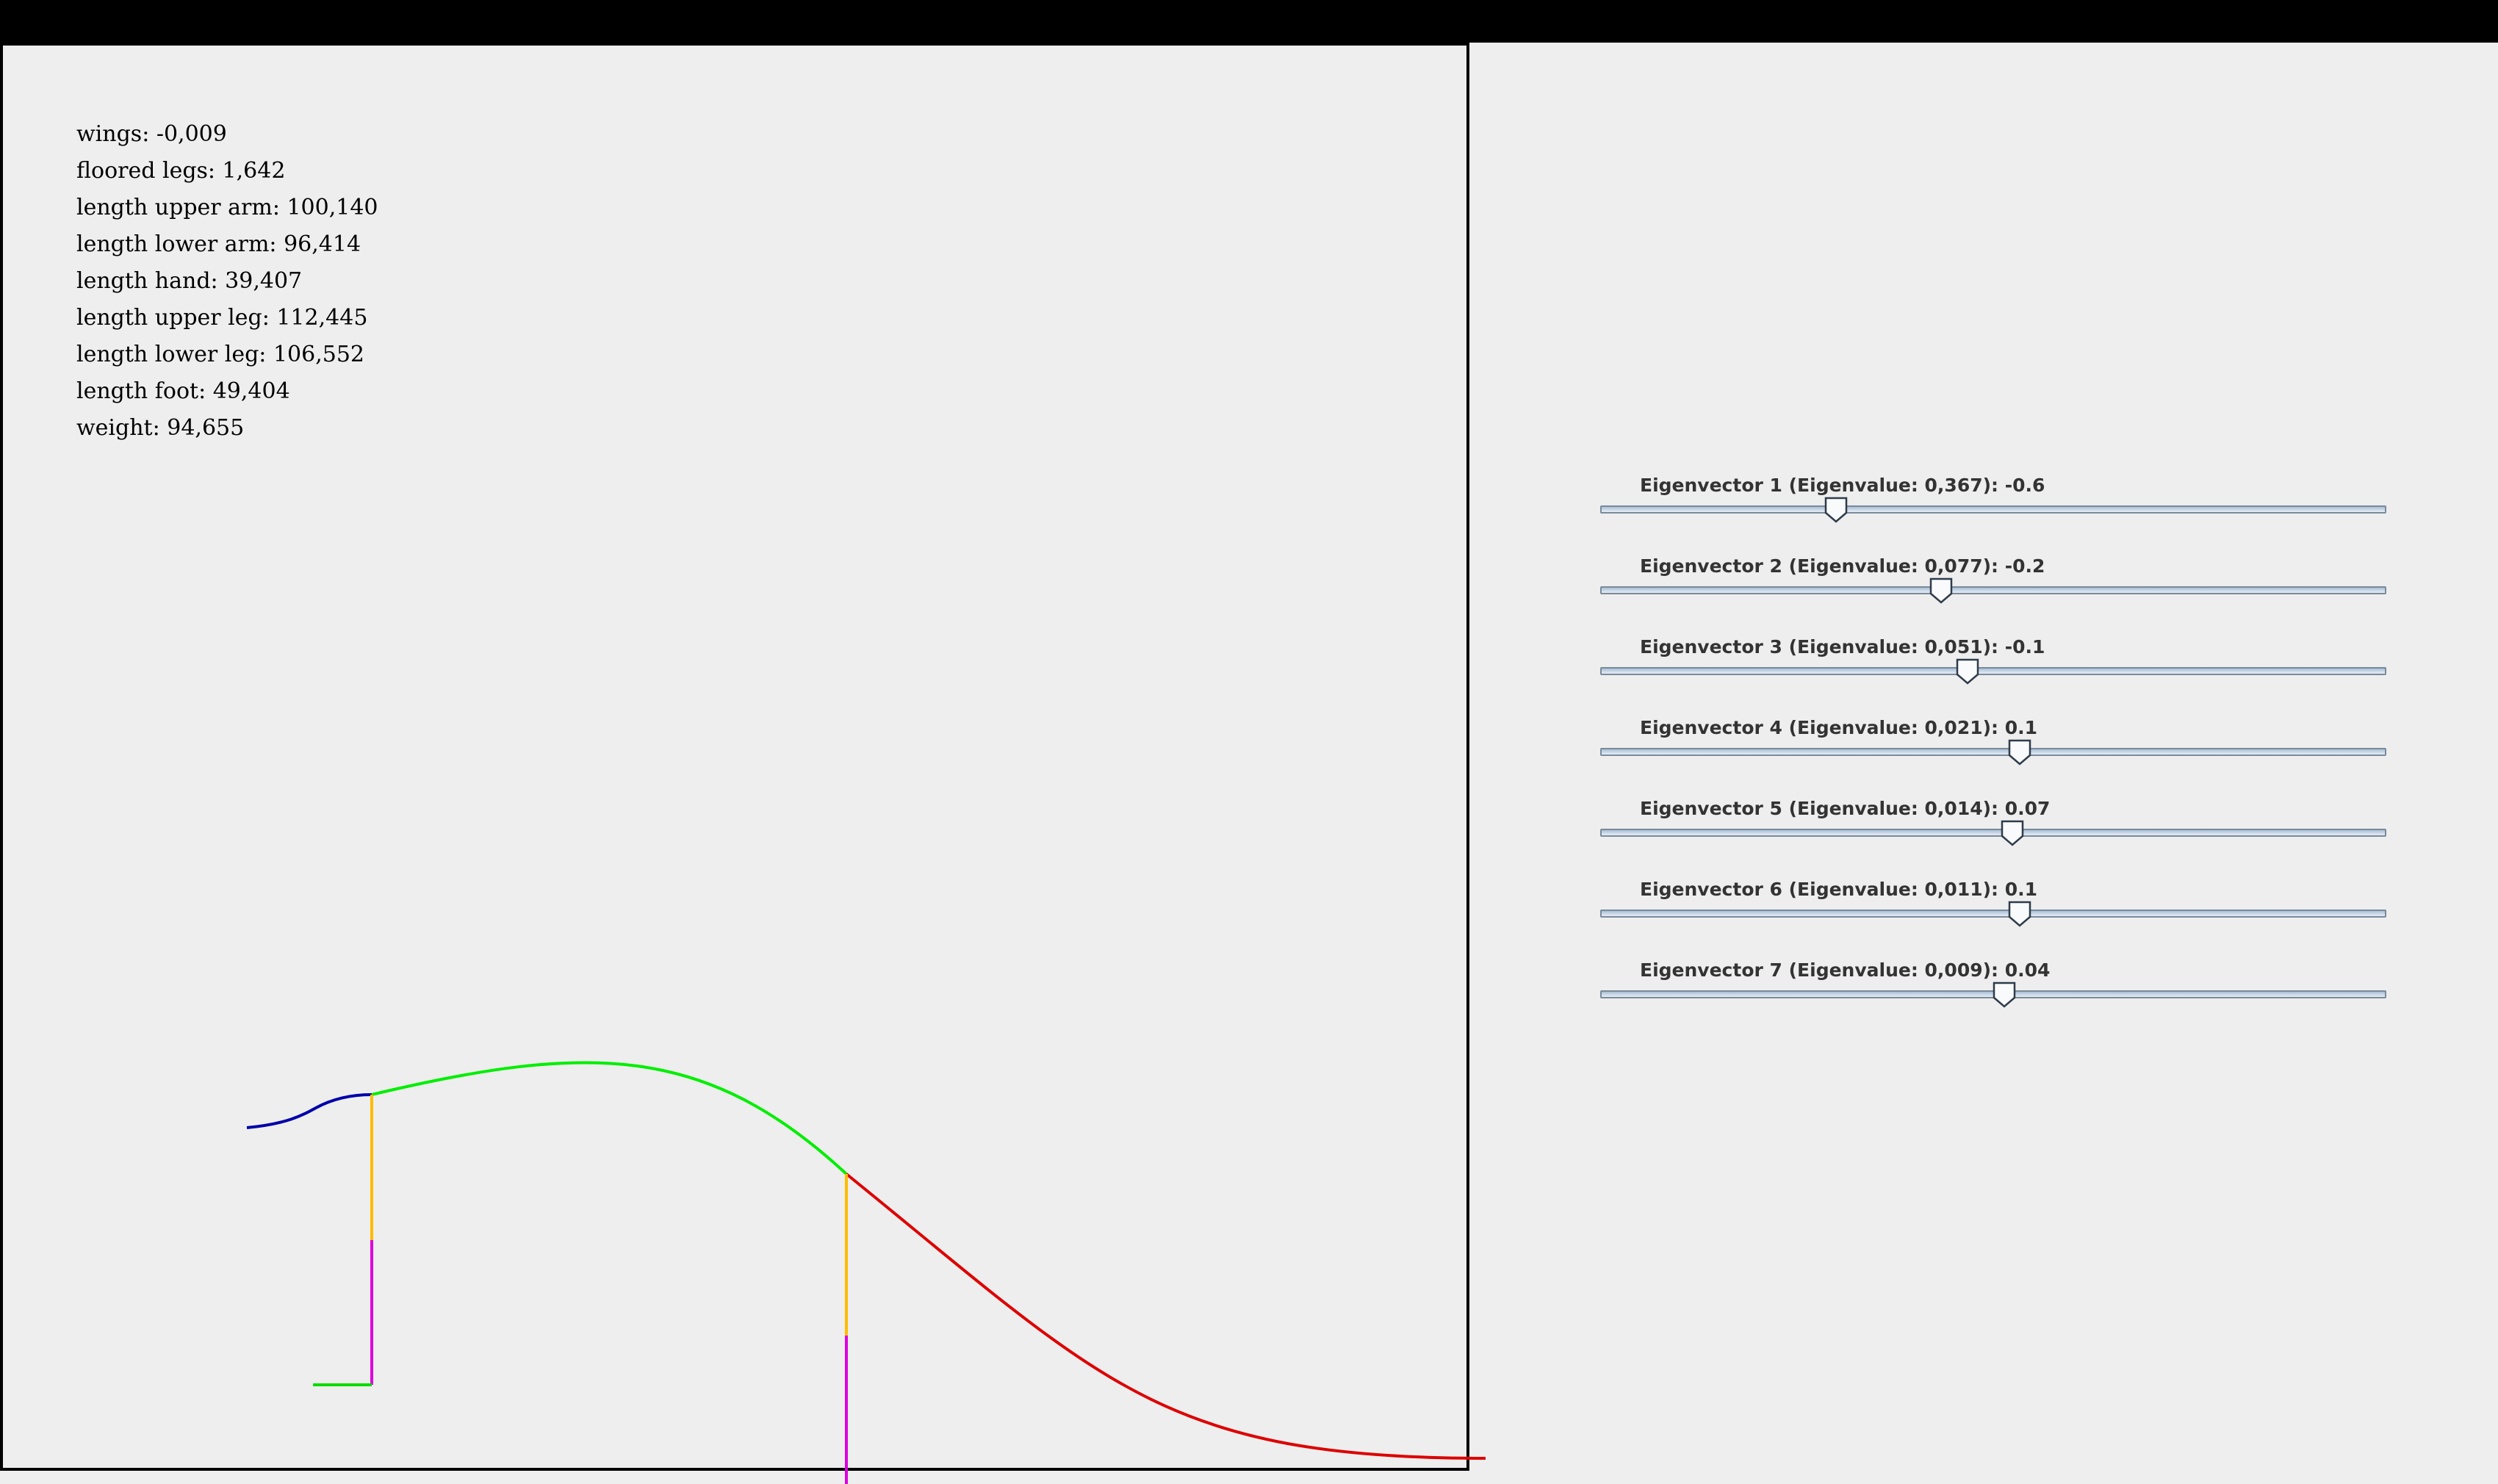  I want to click on eigenvector-slider-7: Eigenvector 7 (Eigenvalue: 0,009): 0.04, so click(1994, 995).